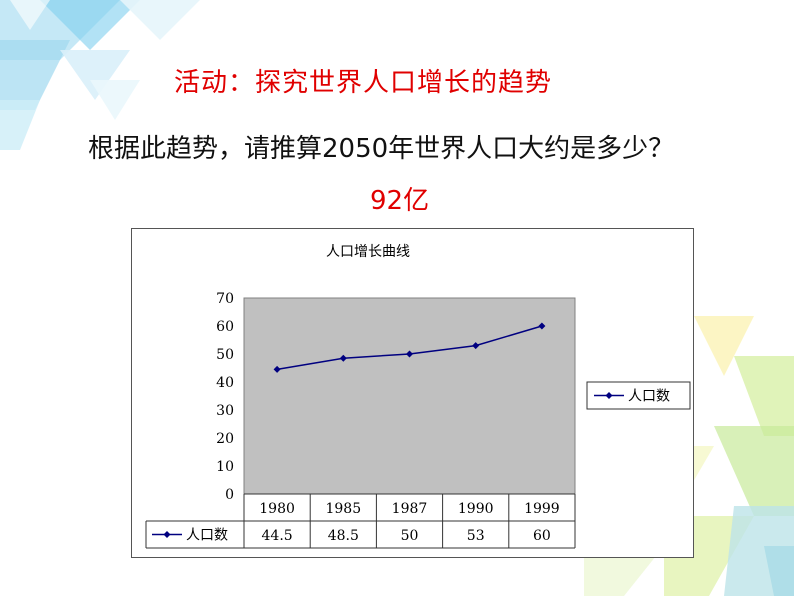  I want to click on data-table: 1980 1985 1987 1990 1999 人口数 44.5 48.5 50 53 60, so click(360, 521).